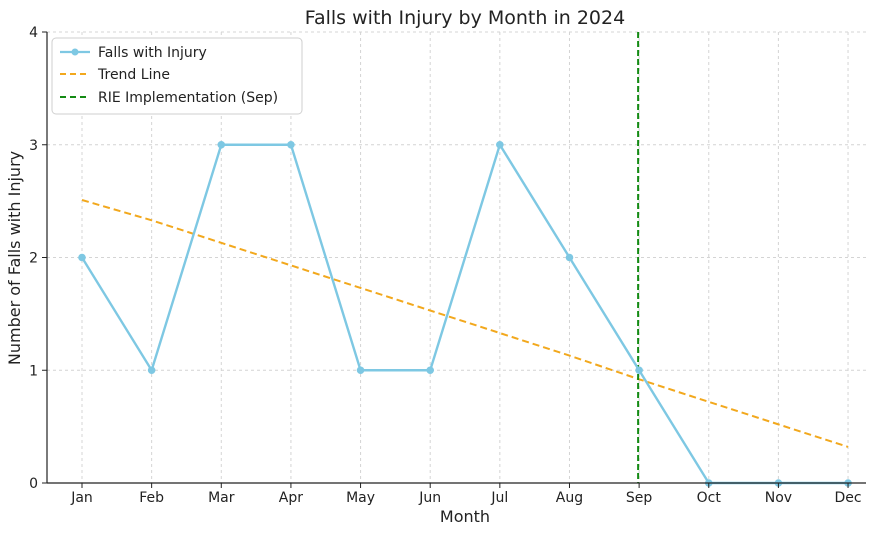 The width and height of the screenshot is (869, 533). Describe the element at coordinates (500, 144) in the screenshot. I see `data-point-jul` at that location.